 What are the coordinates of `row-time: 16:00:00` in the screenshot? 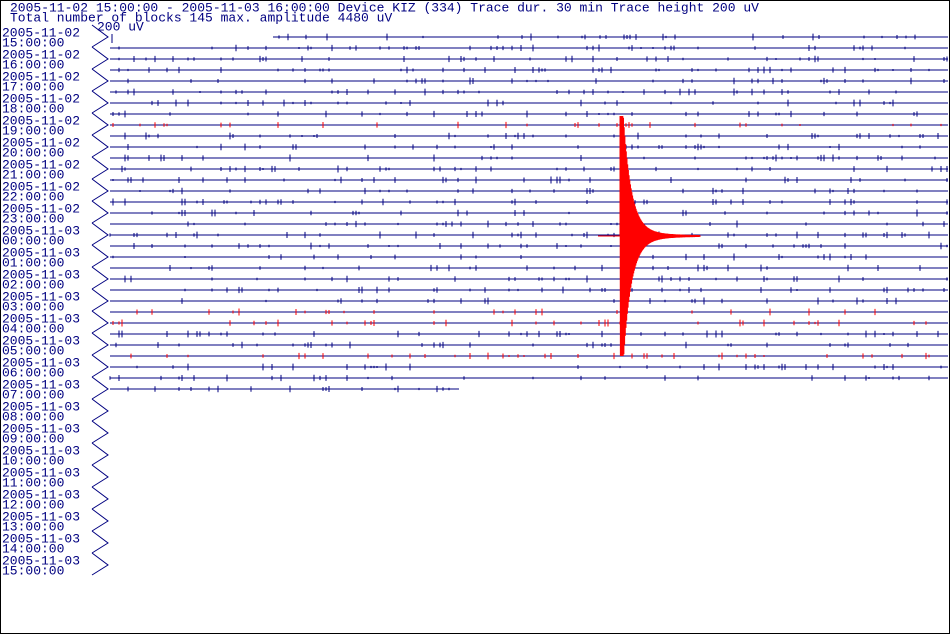 It's located at (33, 64).